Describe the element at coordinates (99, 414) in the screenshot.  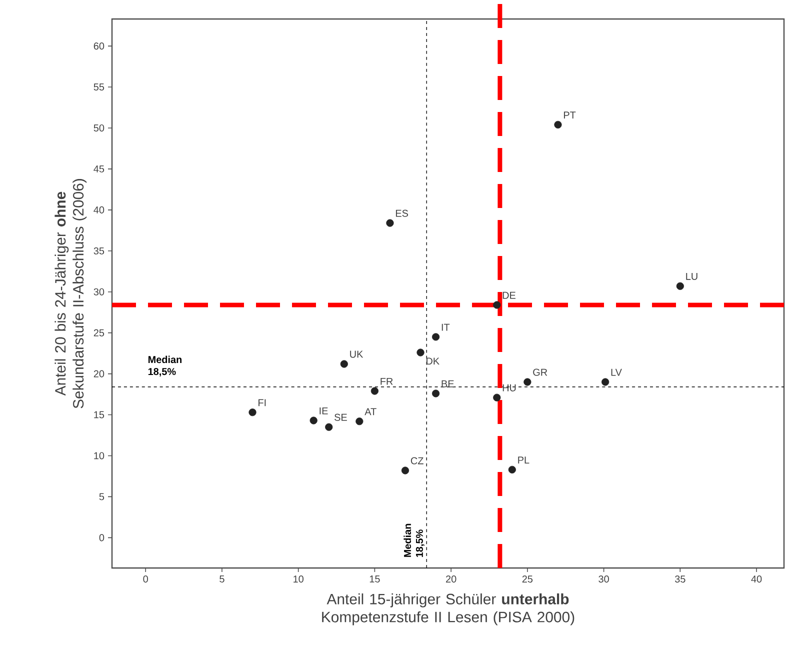
I see `y-tick-label: 15` at that location.